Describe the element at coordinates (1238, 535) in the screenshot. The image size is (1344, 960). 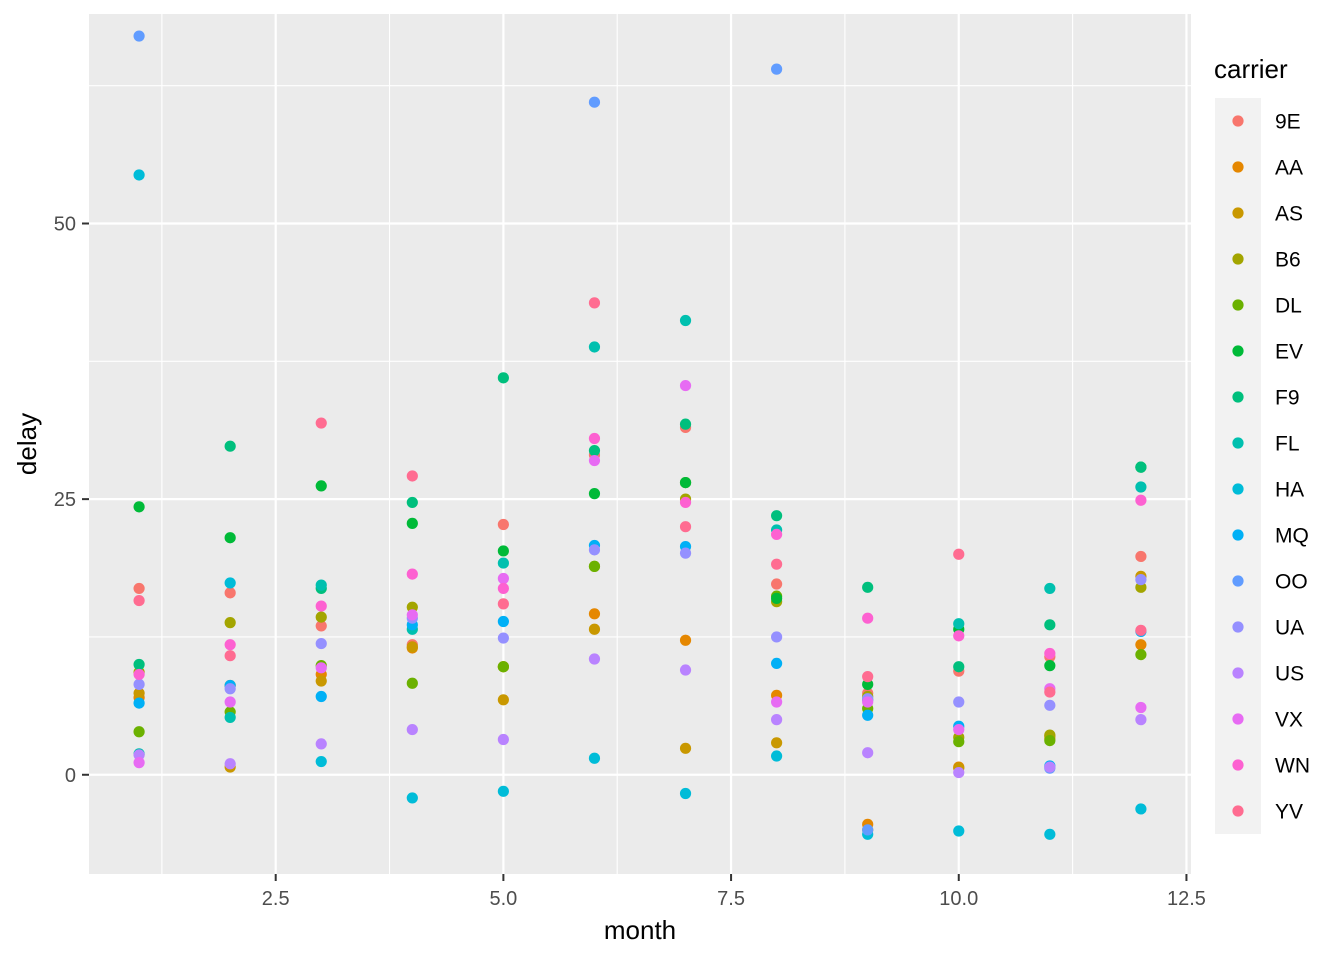
I see `legend-key-mq` at that location.